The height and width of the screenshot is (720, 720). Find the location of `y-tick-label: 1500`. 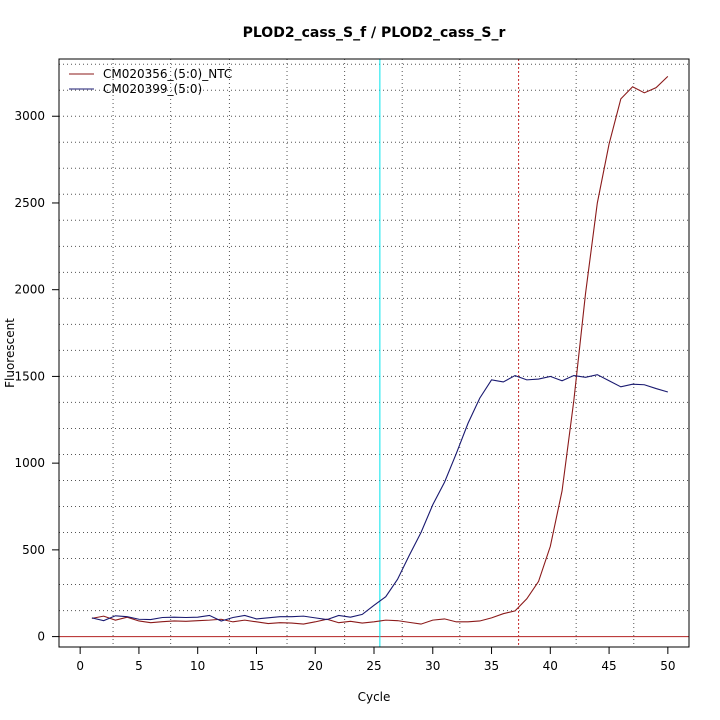

y-tick-label: 1500 is located at coordinates (29, 376).